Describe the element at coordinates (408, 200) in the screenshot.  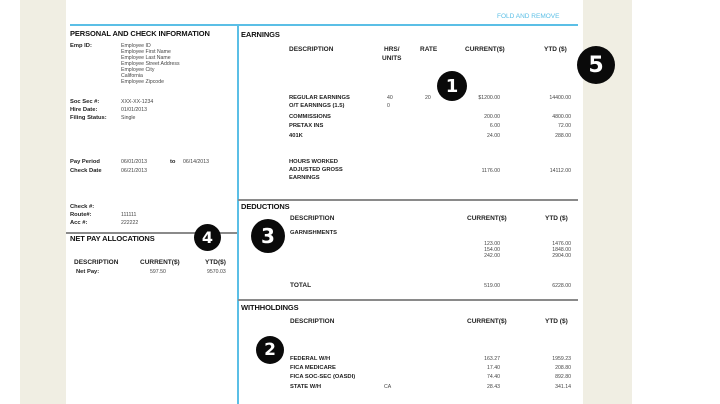
I see `earnings-divider` at that location.